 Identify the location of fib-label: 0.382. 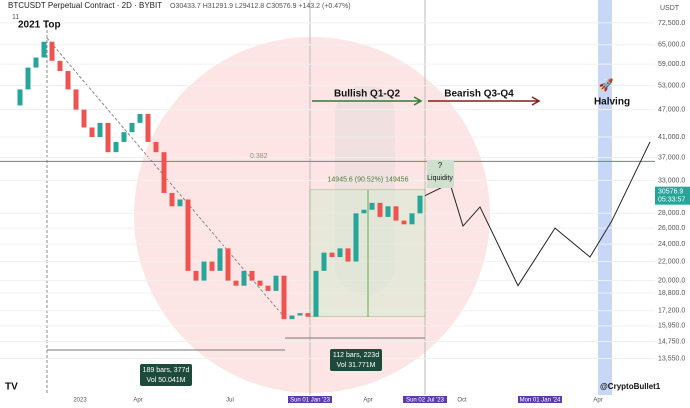
(259, 156).